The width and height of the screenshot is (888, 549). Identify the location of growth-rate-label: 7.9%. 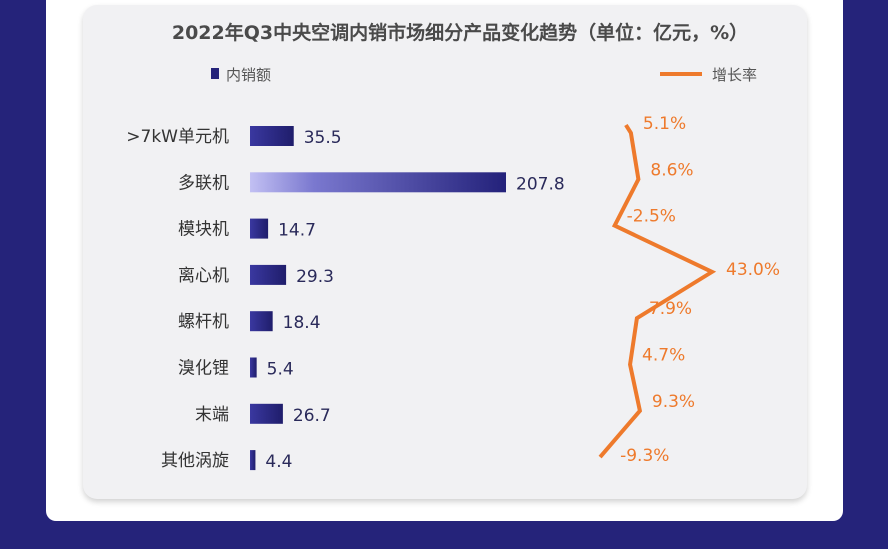
(670, 309).